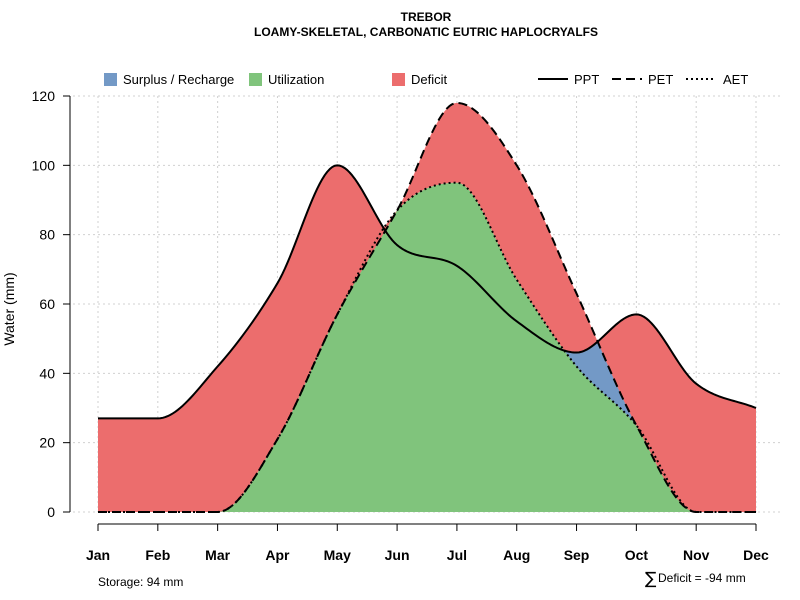 The width and height of the screenshot is (800, 600). Describe the element at coordinates (735, 79) in the screenshot. I see `legend-label: AET` at that location.